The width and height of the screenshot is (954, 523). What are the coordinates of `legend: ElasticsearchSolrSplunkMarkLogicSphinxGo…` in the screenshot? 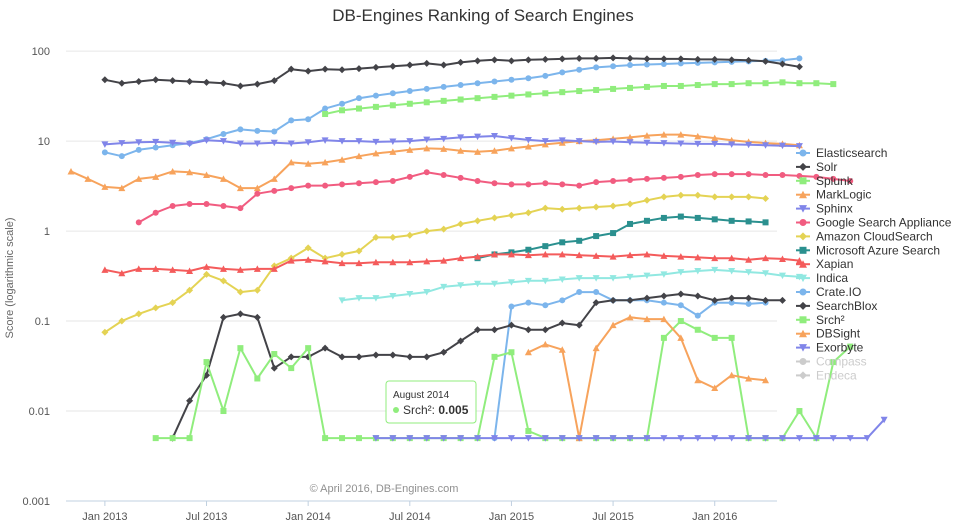 It's located at (874, 264).